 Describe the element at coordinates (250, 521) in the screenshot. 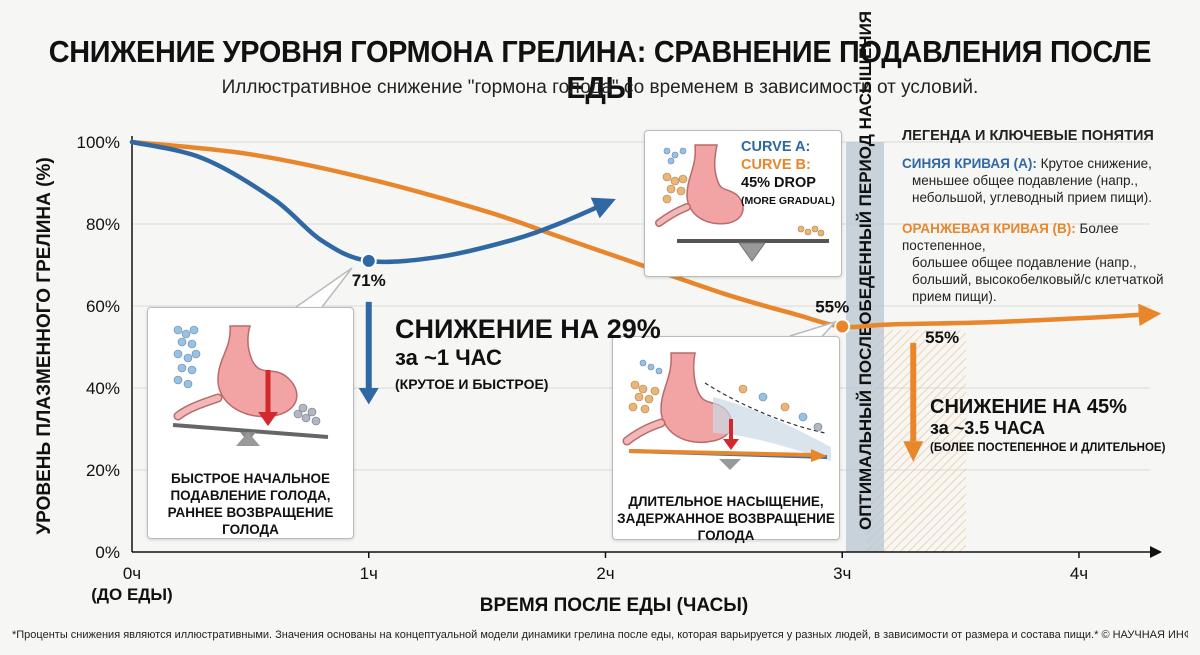

I see `panel-left-caption-3: РАННЕЕ ВОЗВРАЩЕНИЕ ГОЛОДА` at that location.